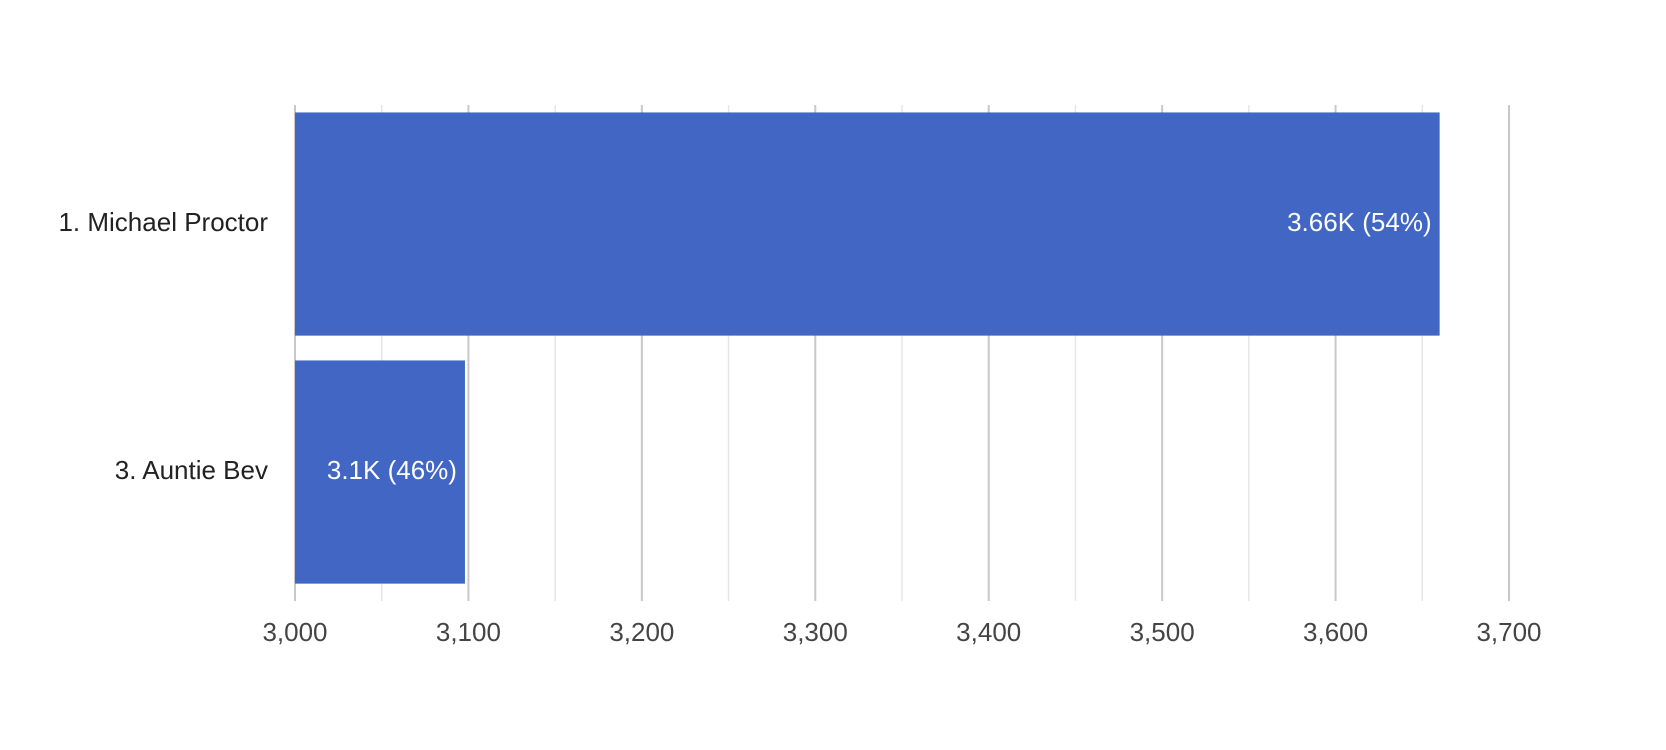  Describe the element at coordinates (294, 632) in the screenshot. I see `x-tick-label: 3,000` at that location.